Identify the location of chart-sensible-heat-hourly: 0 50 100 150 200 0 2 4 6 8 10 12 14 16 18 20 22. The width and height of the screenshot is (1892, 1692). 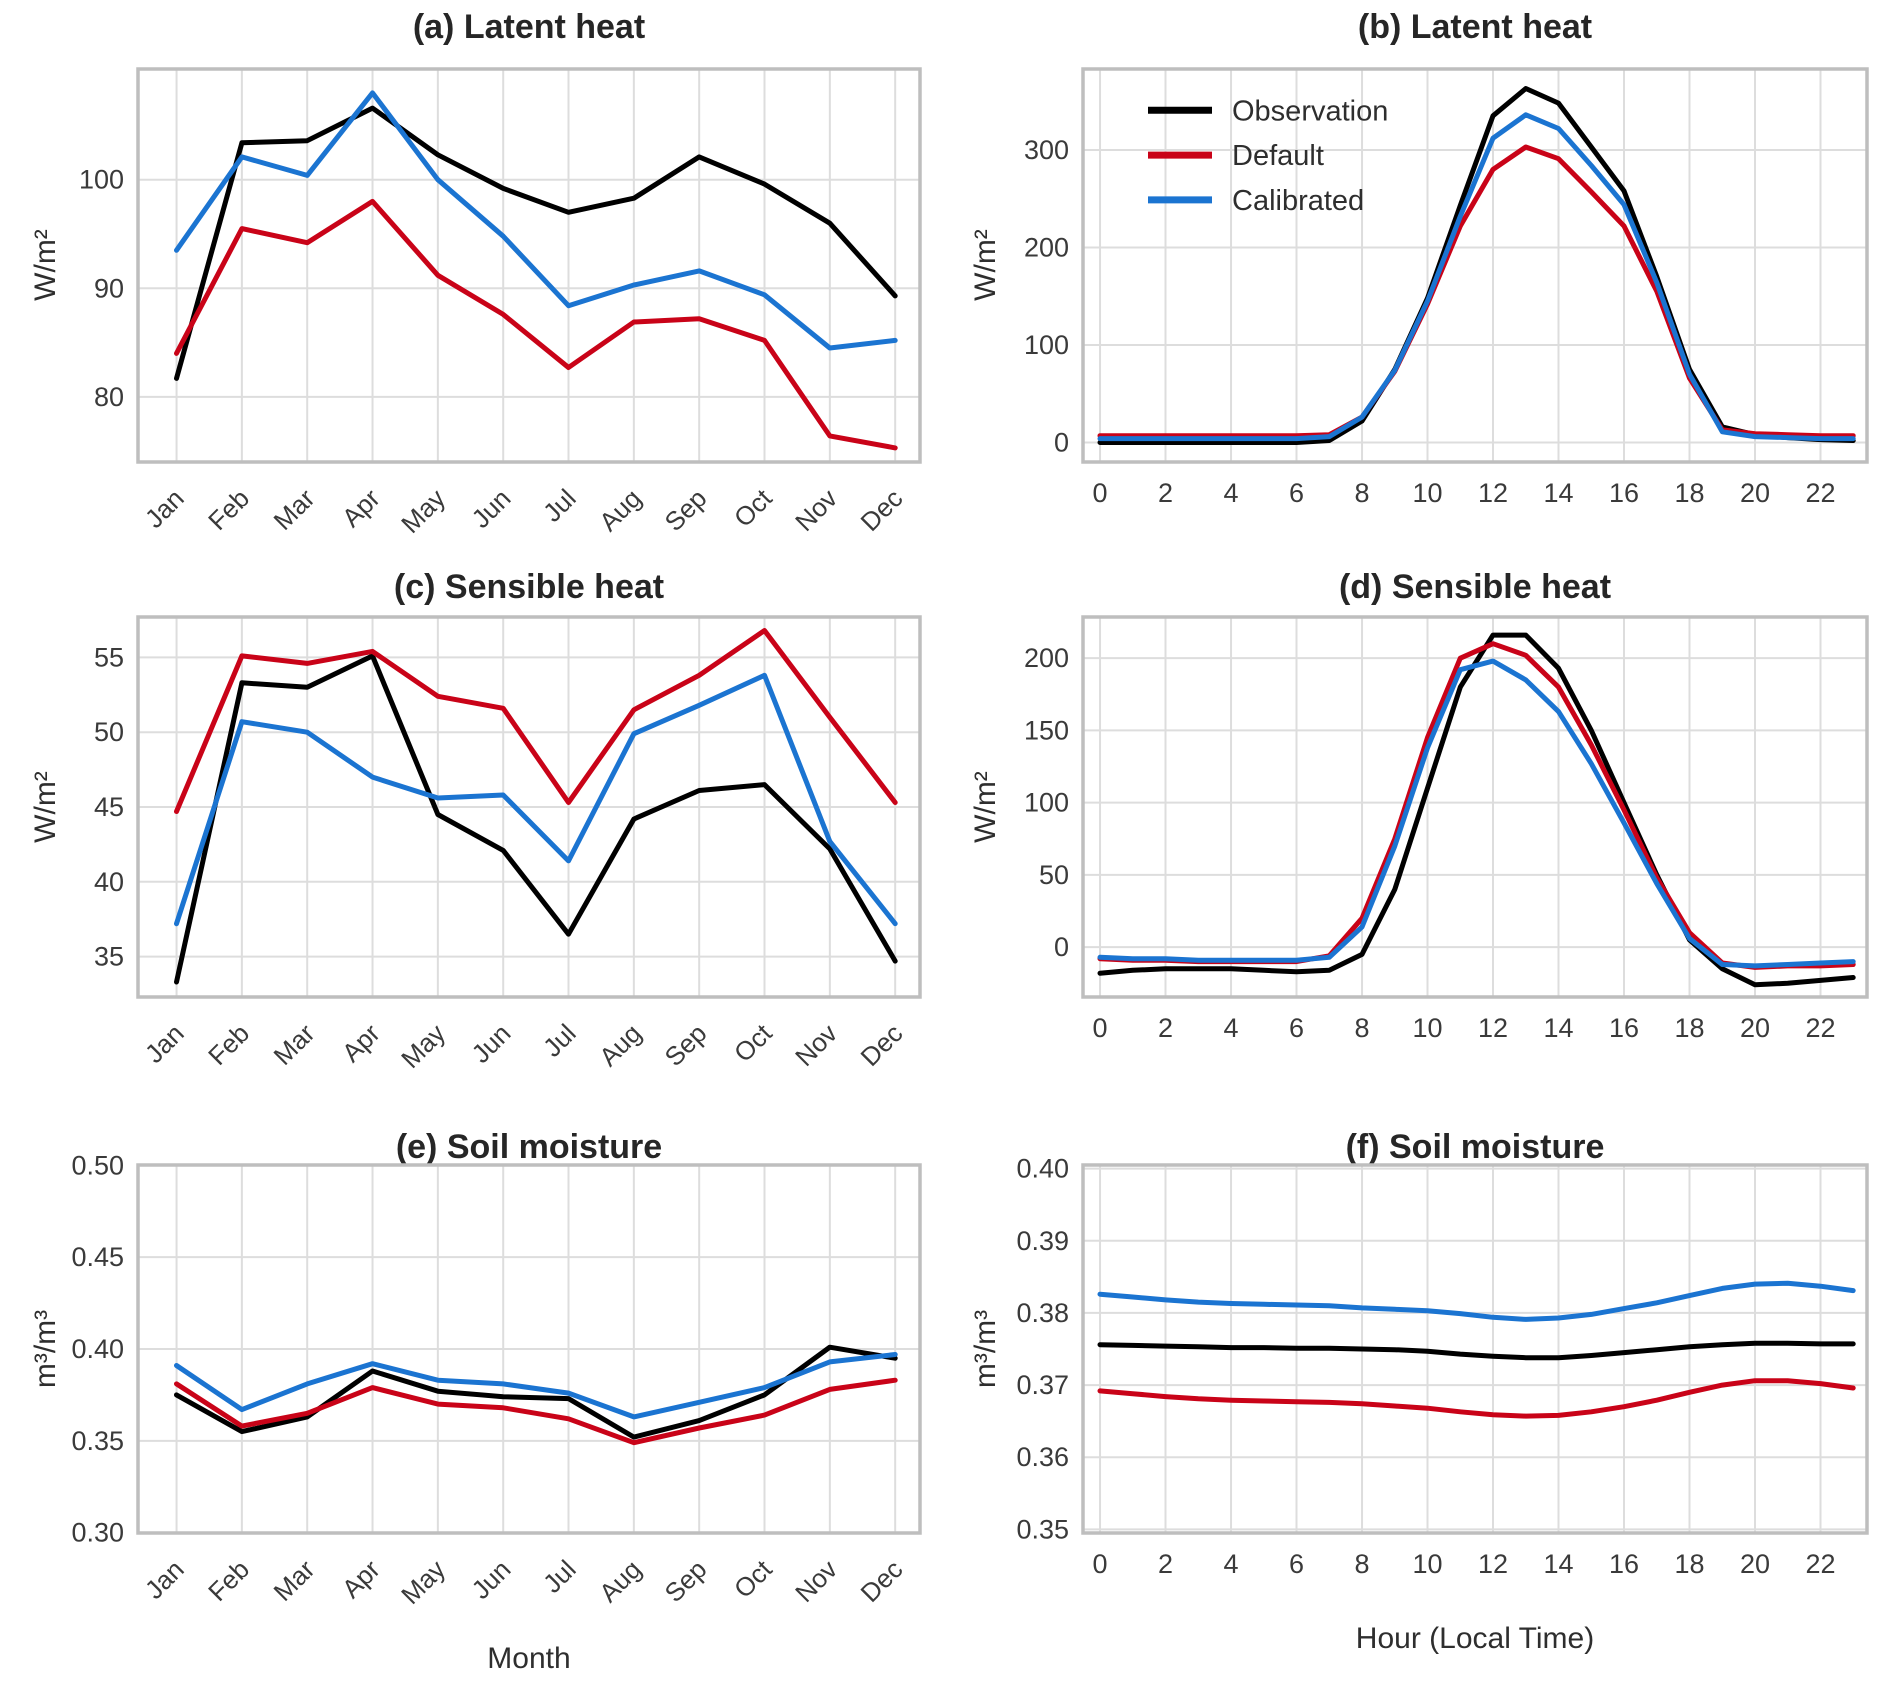
(1446, 829).